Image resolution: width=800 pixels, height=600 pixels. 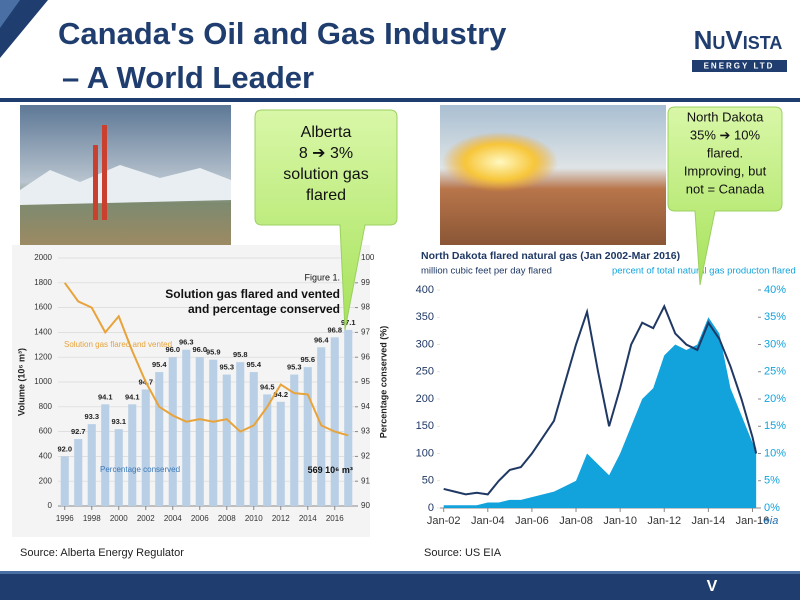 What do you see at coordinates (532, 521) in the screenshot?
I see `x-tick-label: Jan-06` at bounding box center [532, 521].